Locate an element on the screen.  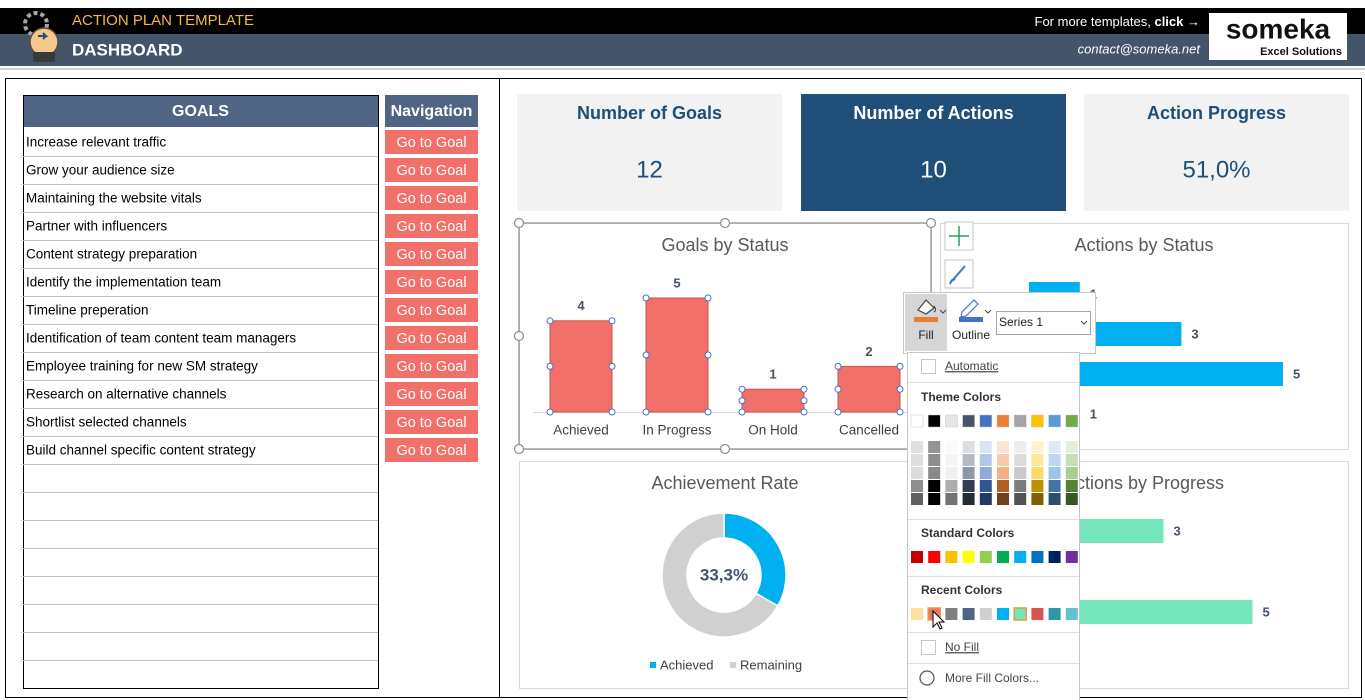
menu-no-fill: No Fill is located at coordinates (962, 647).